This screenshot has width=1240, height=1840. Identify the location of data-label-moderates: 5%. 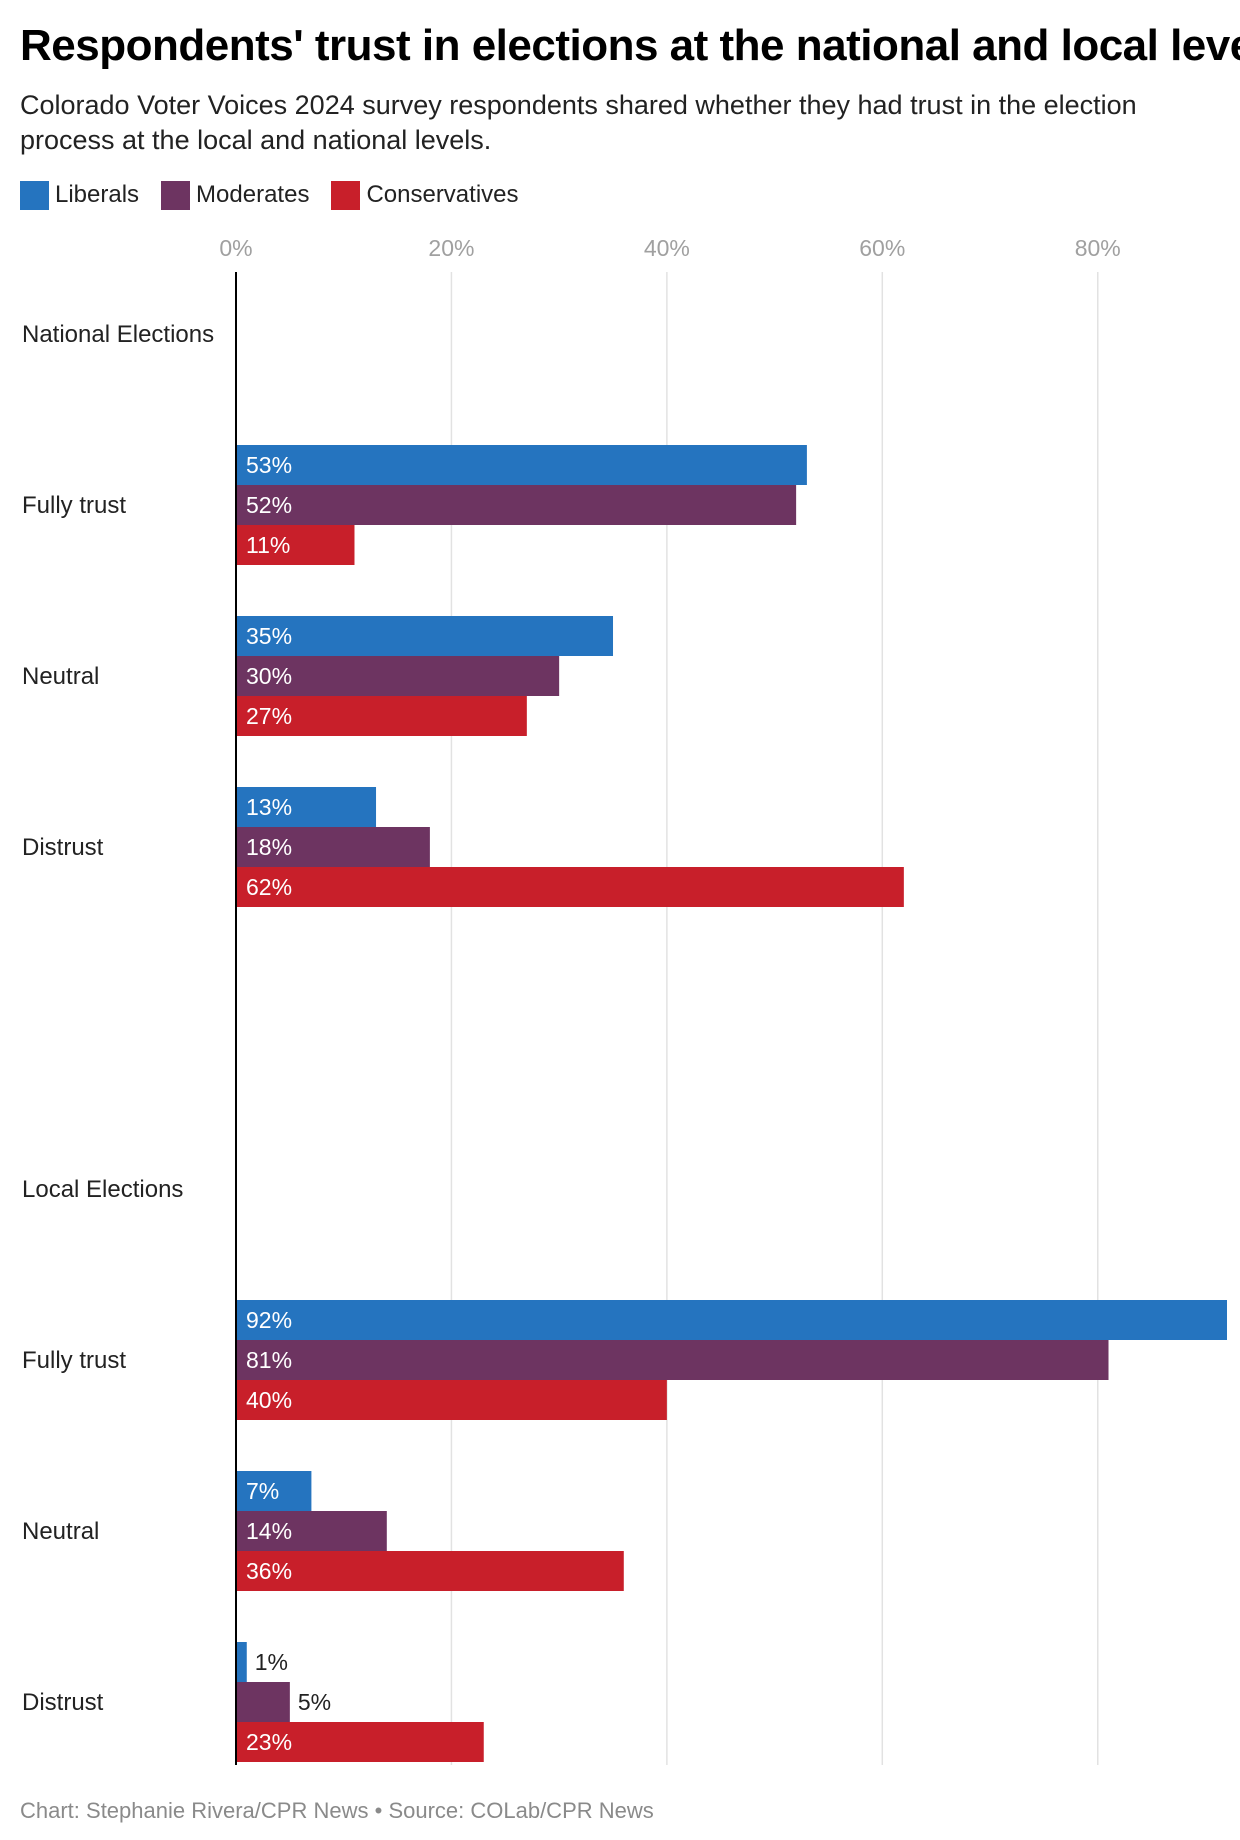
(314, 1702).